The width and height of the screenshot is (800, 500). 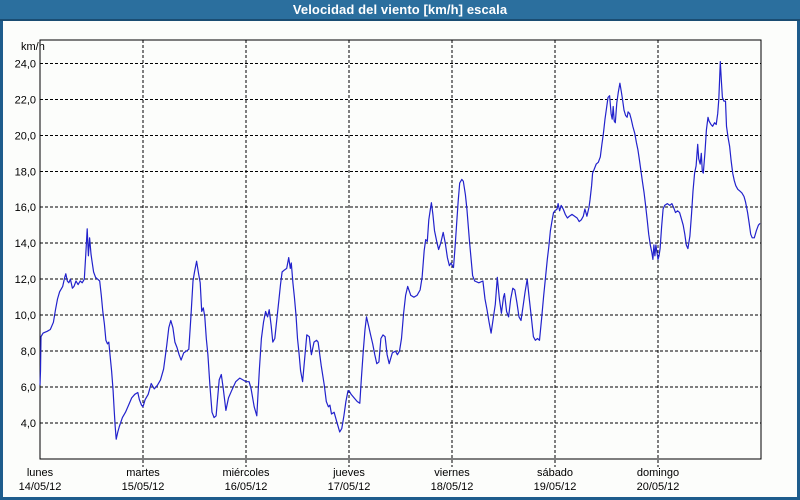 What do you see at coordinates (25, 172) in the screenshot?
I see `y-tick-label: 18,0` at bounding box center [25, 172].